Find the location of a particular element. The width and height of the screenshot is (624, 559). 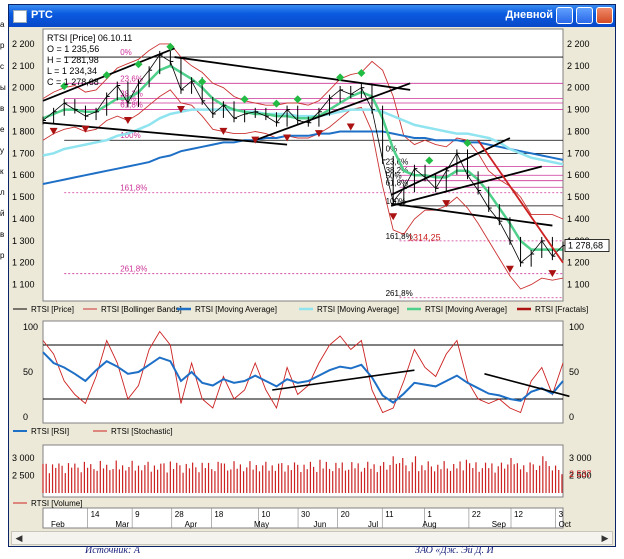

x-month-label: Jul is located at coordinates (373, 524).